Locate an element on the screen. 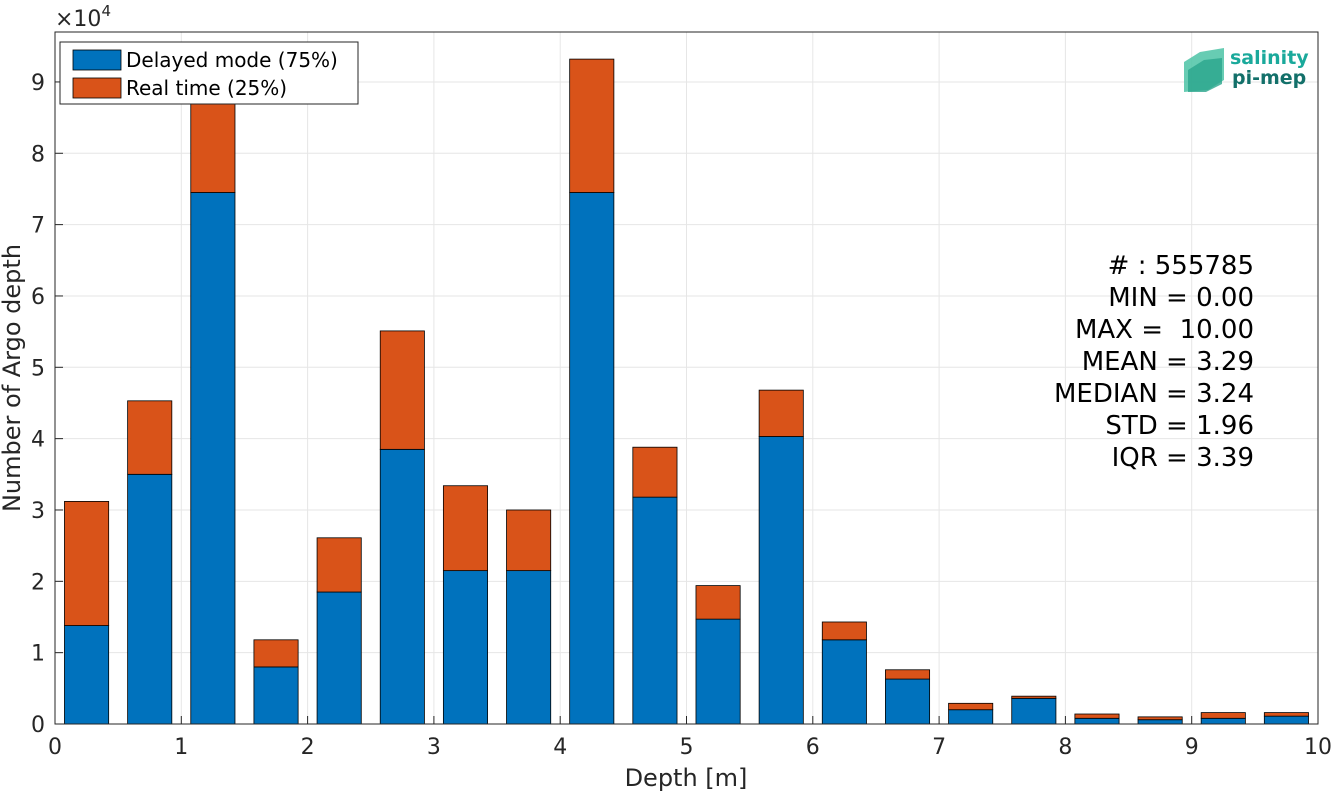  x-axis: 0 1 2 3 4 5 6 7 8 9 10 is located at coordinates (690, 738).